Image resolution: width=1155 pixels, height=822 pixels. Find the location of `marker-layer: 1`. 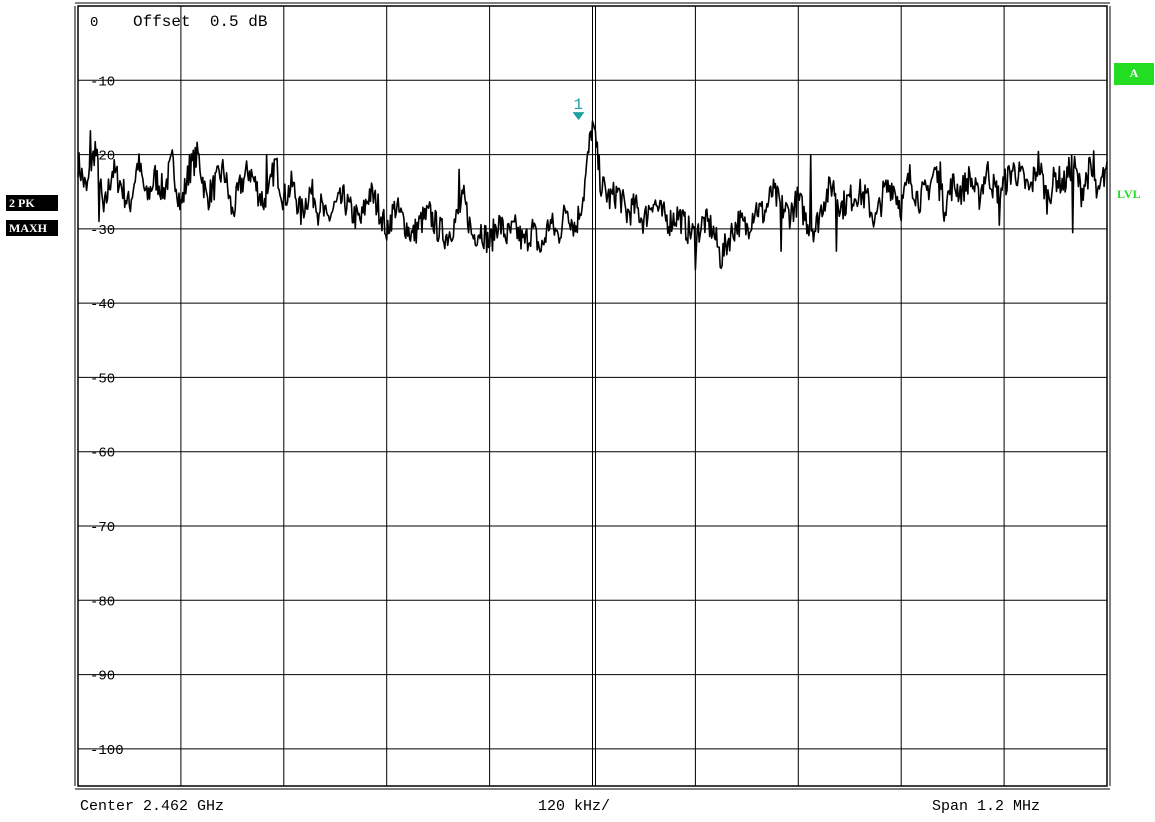

marker-layer: 1 is located at coordinates (578, 108).